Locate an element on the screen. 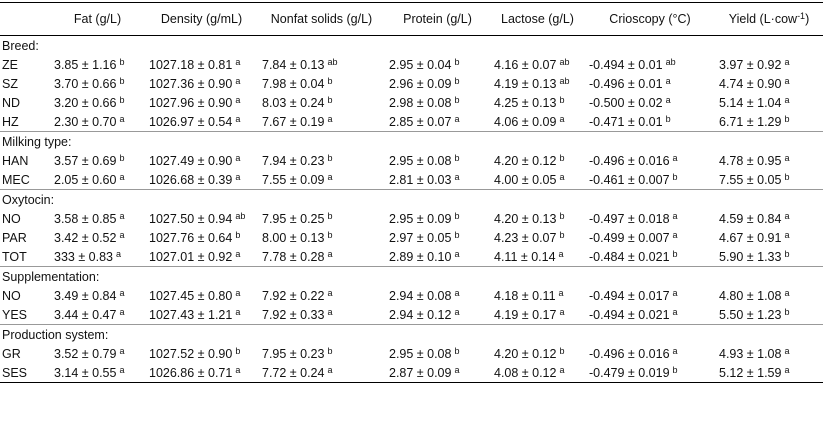  data-cell: 7.78 ± 0.28 a is located at coordinates (321, 257).